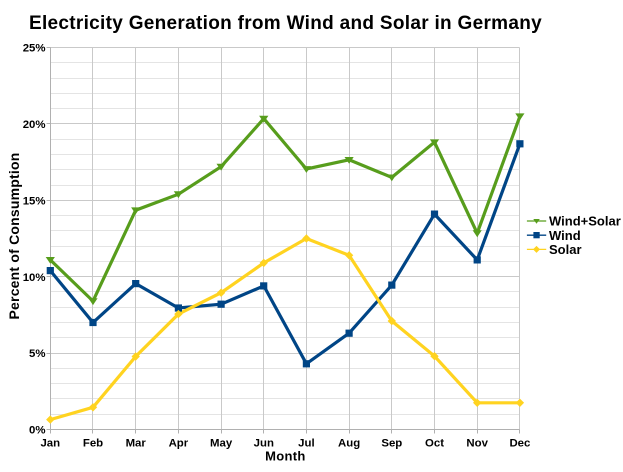 The height and width of the screenshot is (472, 623). Describe the element at coordinates (434, 444) in the screenshot. I see `svg-text: Oct` at that location.